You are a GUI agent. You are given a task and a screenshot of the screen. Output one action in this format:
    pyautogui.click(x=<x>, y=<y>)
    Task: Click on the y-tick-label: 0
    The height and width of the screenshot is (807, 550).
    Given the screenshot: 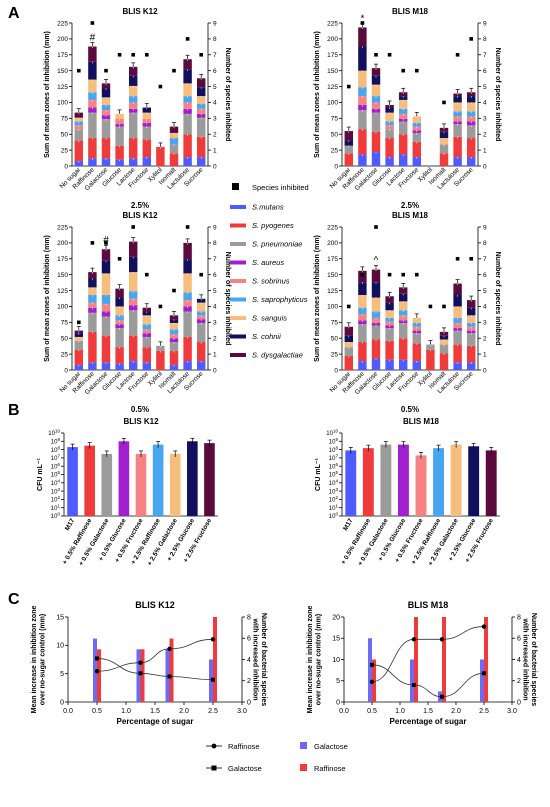 What is the action you would take?
    pyautogui.click(x=336, y=166)
    